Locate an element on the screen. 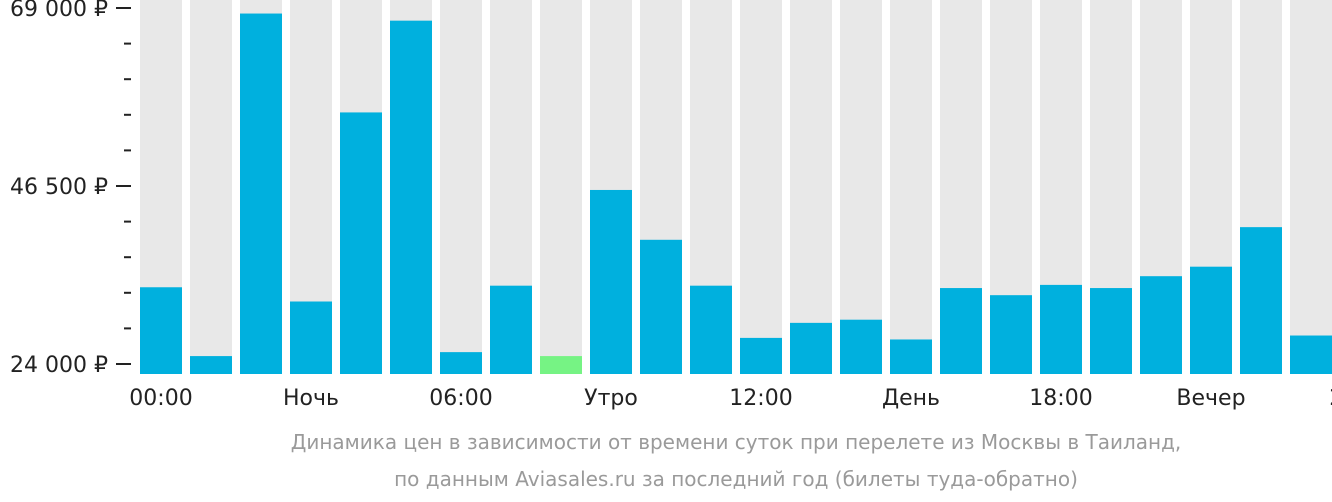  x-tick-label-2: 06:00 is located at coordinates (460, 398).